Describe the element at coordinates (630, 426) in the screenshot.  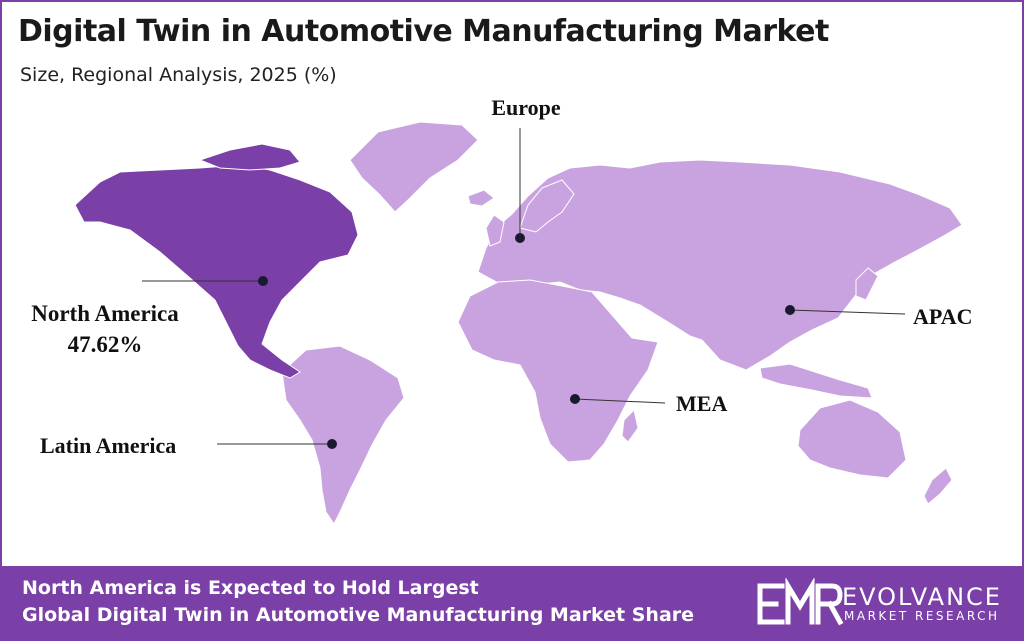
I see `madagascar-shape` at that location.